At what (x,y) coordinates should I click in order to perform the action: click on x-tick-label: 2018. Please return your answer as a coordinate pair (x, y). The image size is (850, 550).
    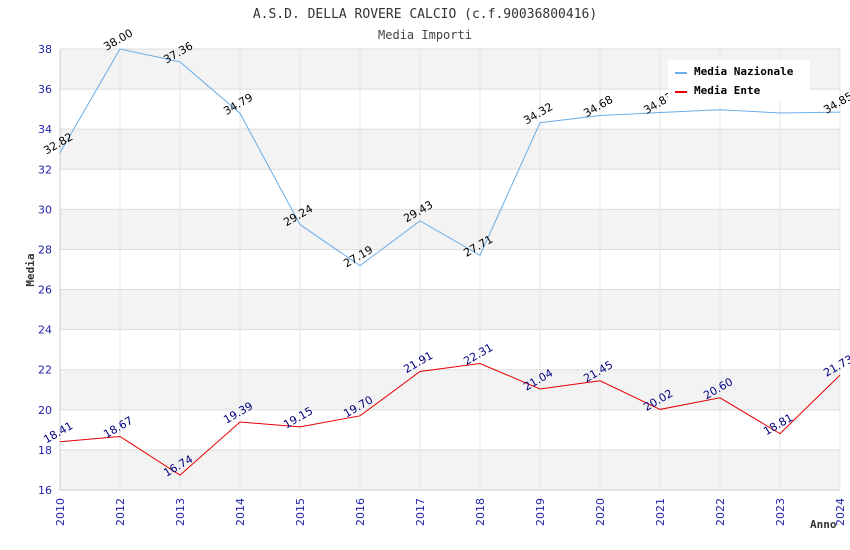
    Looking at the image, I should click on (480, 512).